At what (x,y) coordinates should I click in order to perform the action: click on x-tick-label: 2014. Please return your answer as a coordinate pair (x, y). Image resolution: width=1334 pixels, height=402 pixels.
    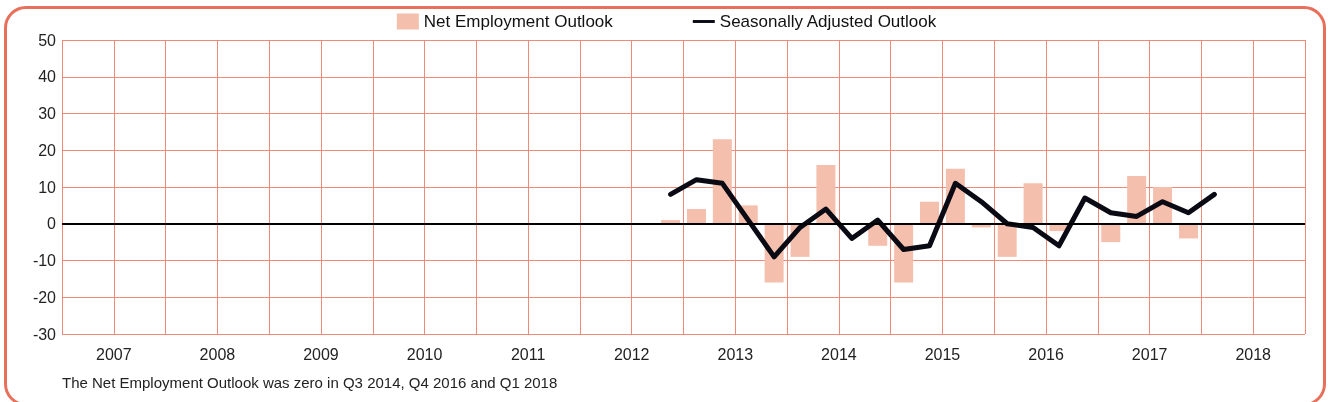
    Looking at the image, I should click on (839, 354).